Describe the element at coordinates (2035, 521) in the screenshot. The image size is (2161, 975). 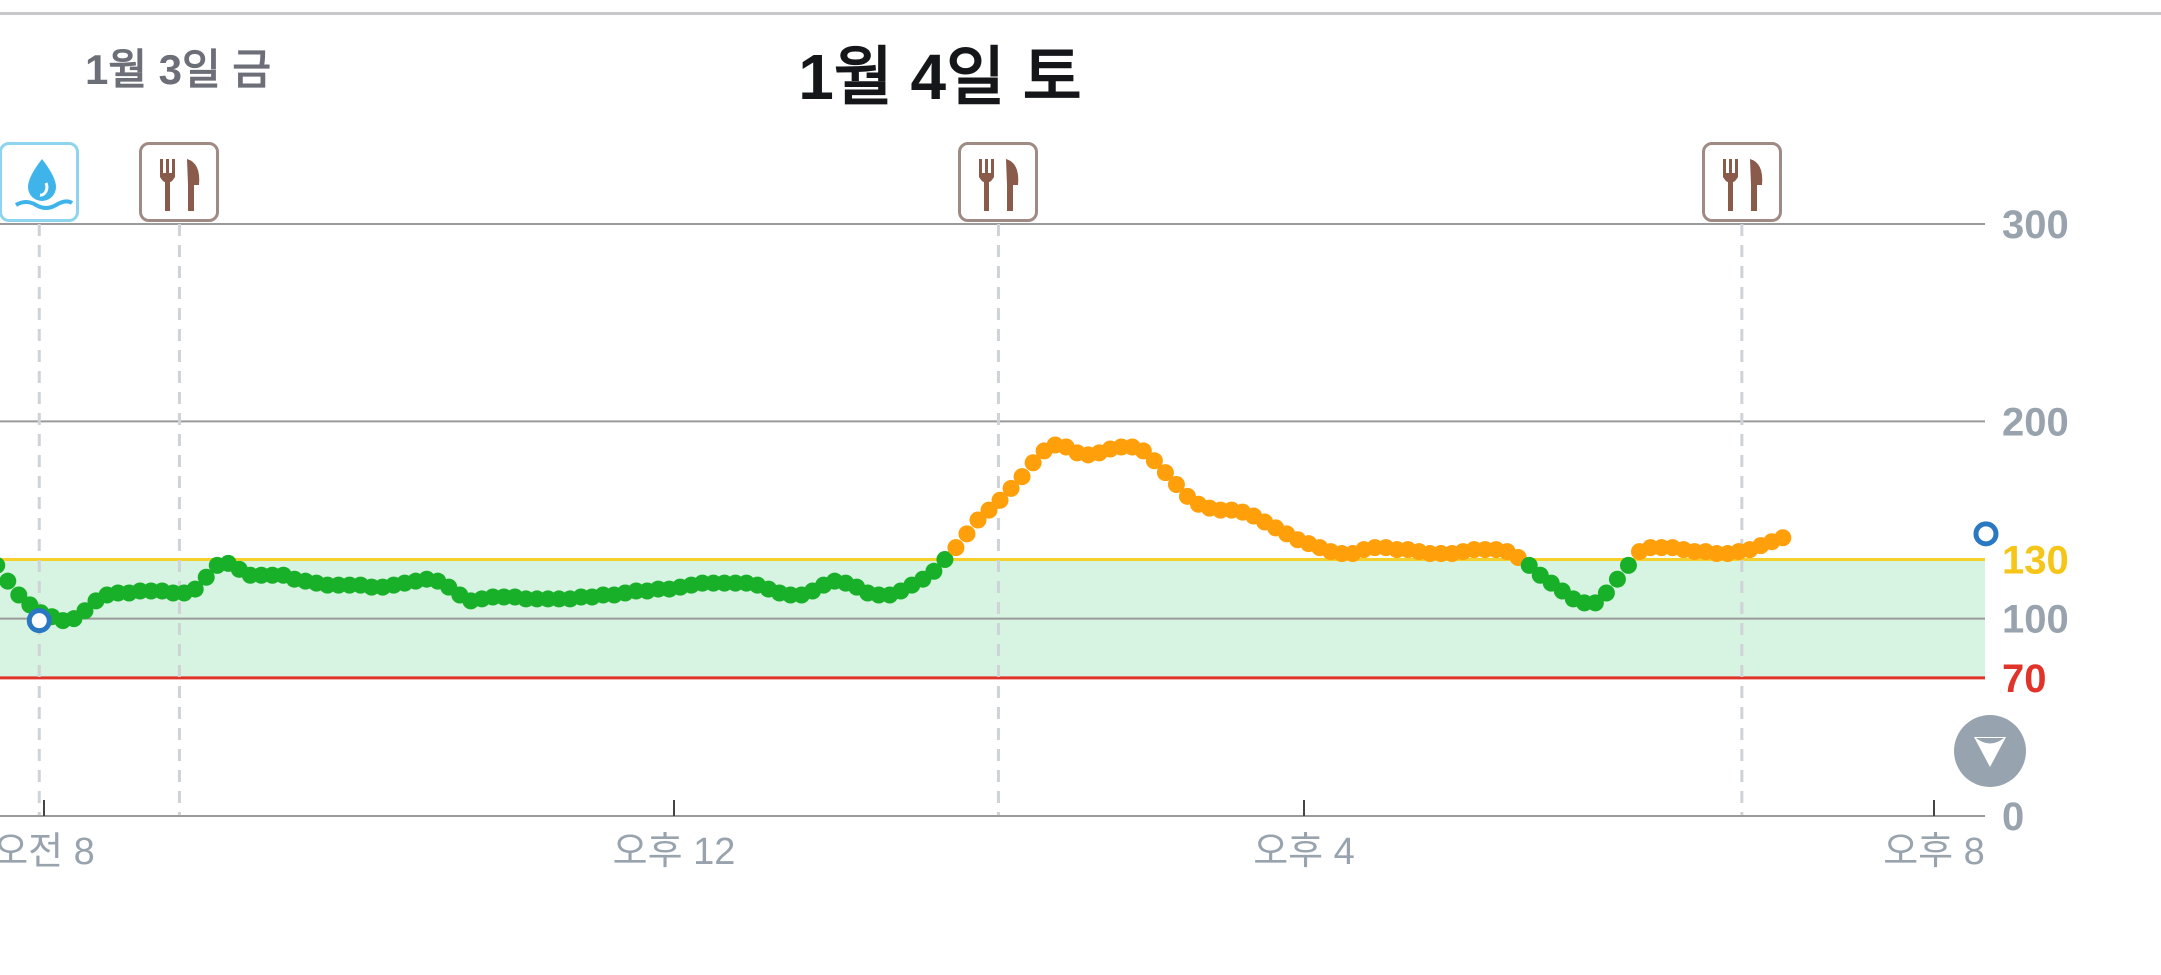
I see `y-axis: 300 200 130 100 70 0` at that location.